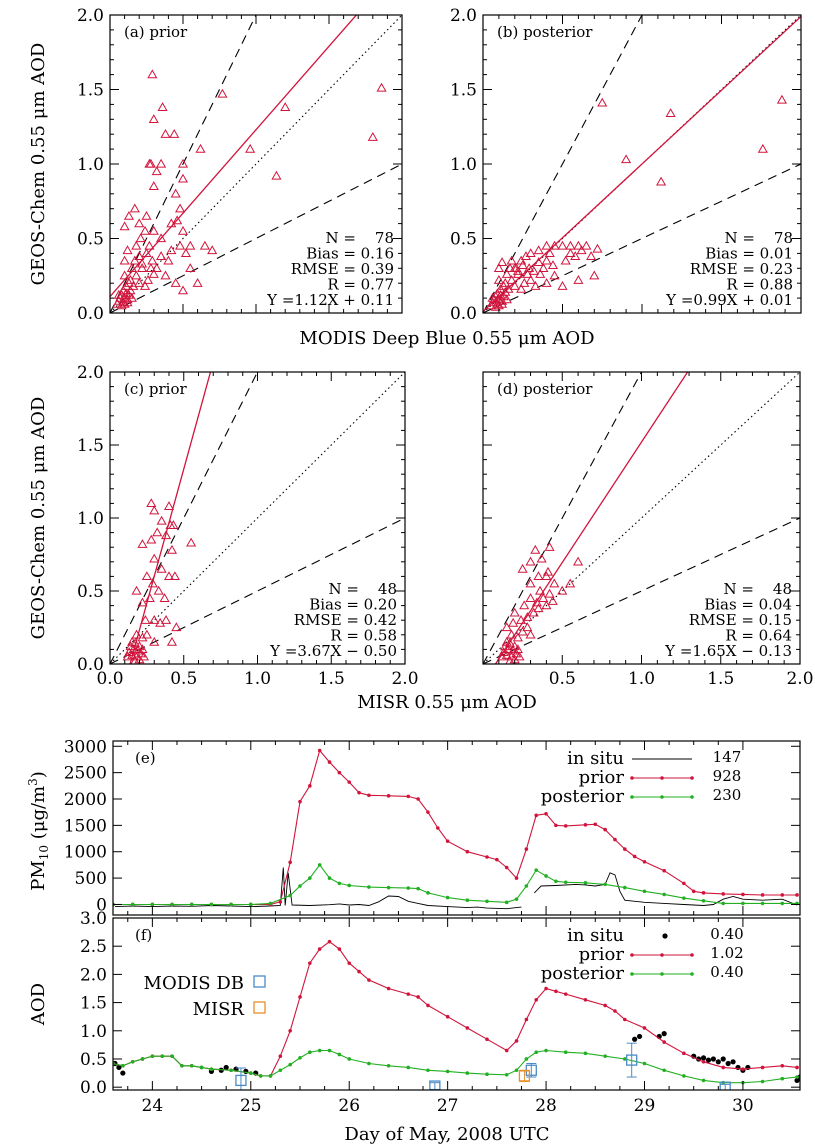 Image resolution: width=815 pixels, height=1146 pixels. Describe the element at coordinates (341, 285) in the screenshot. I see `stat-name-r: R =` at that location.